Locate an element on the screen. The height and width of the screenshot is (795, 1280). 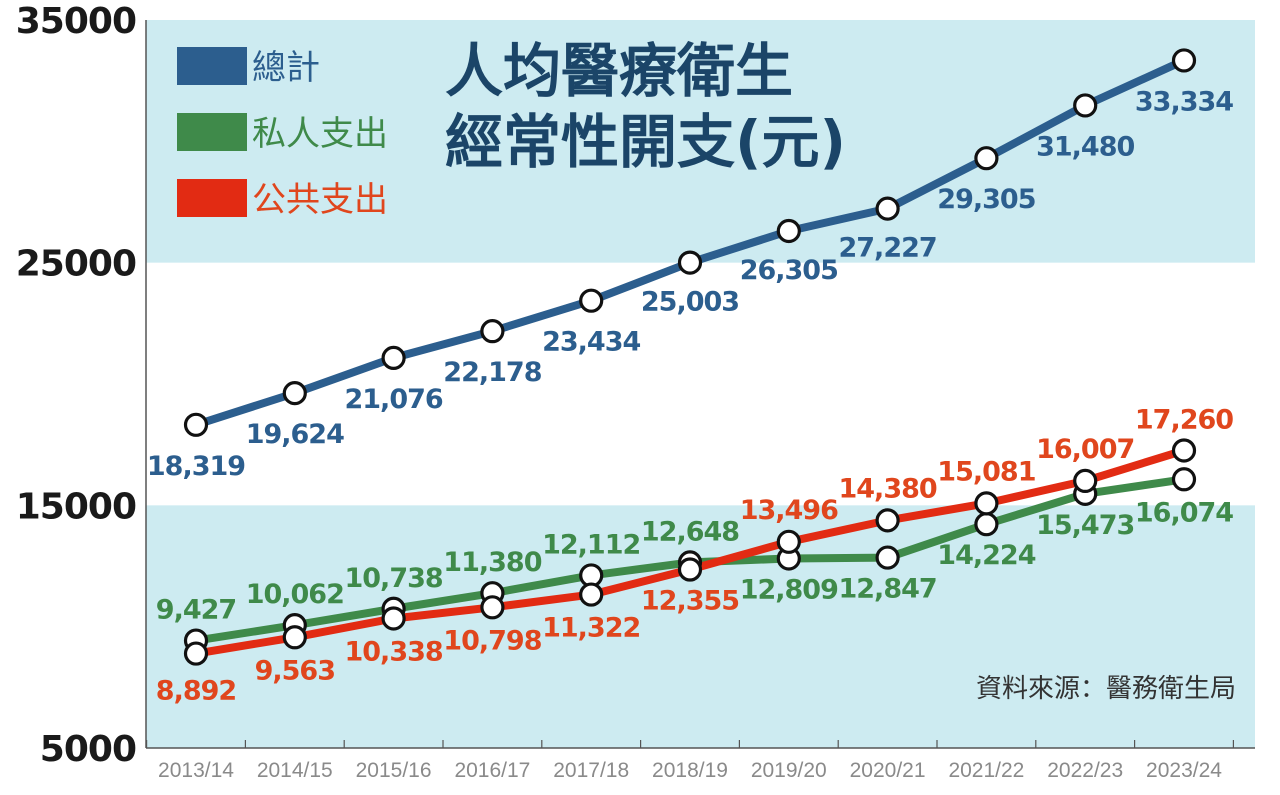
data-label: 15,473 is located at coordinates (1085, 525).